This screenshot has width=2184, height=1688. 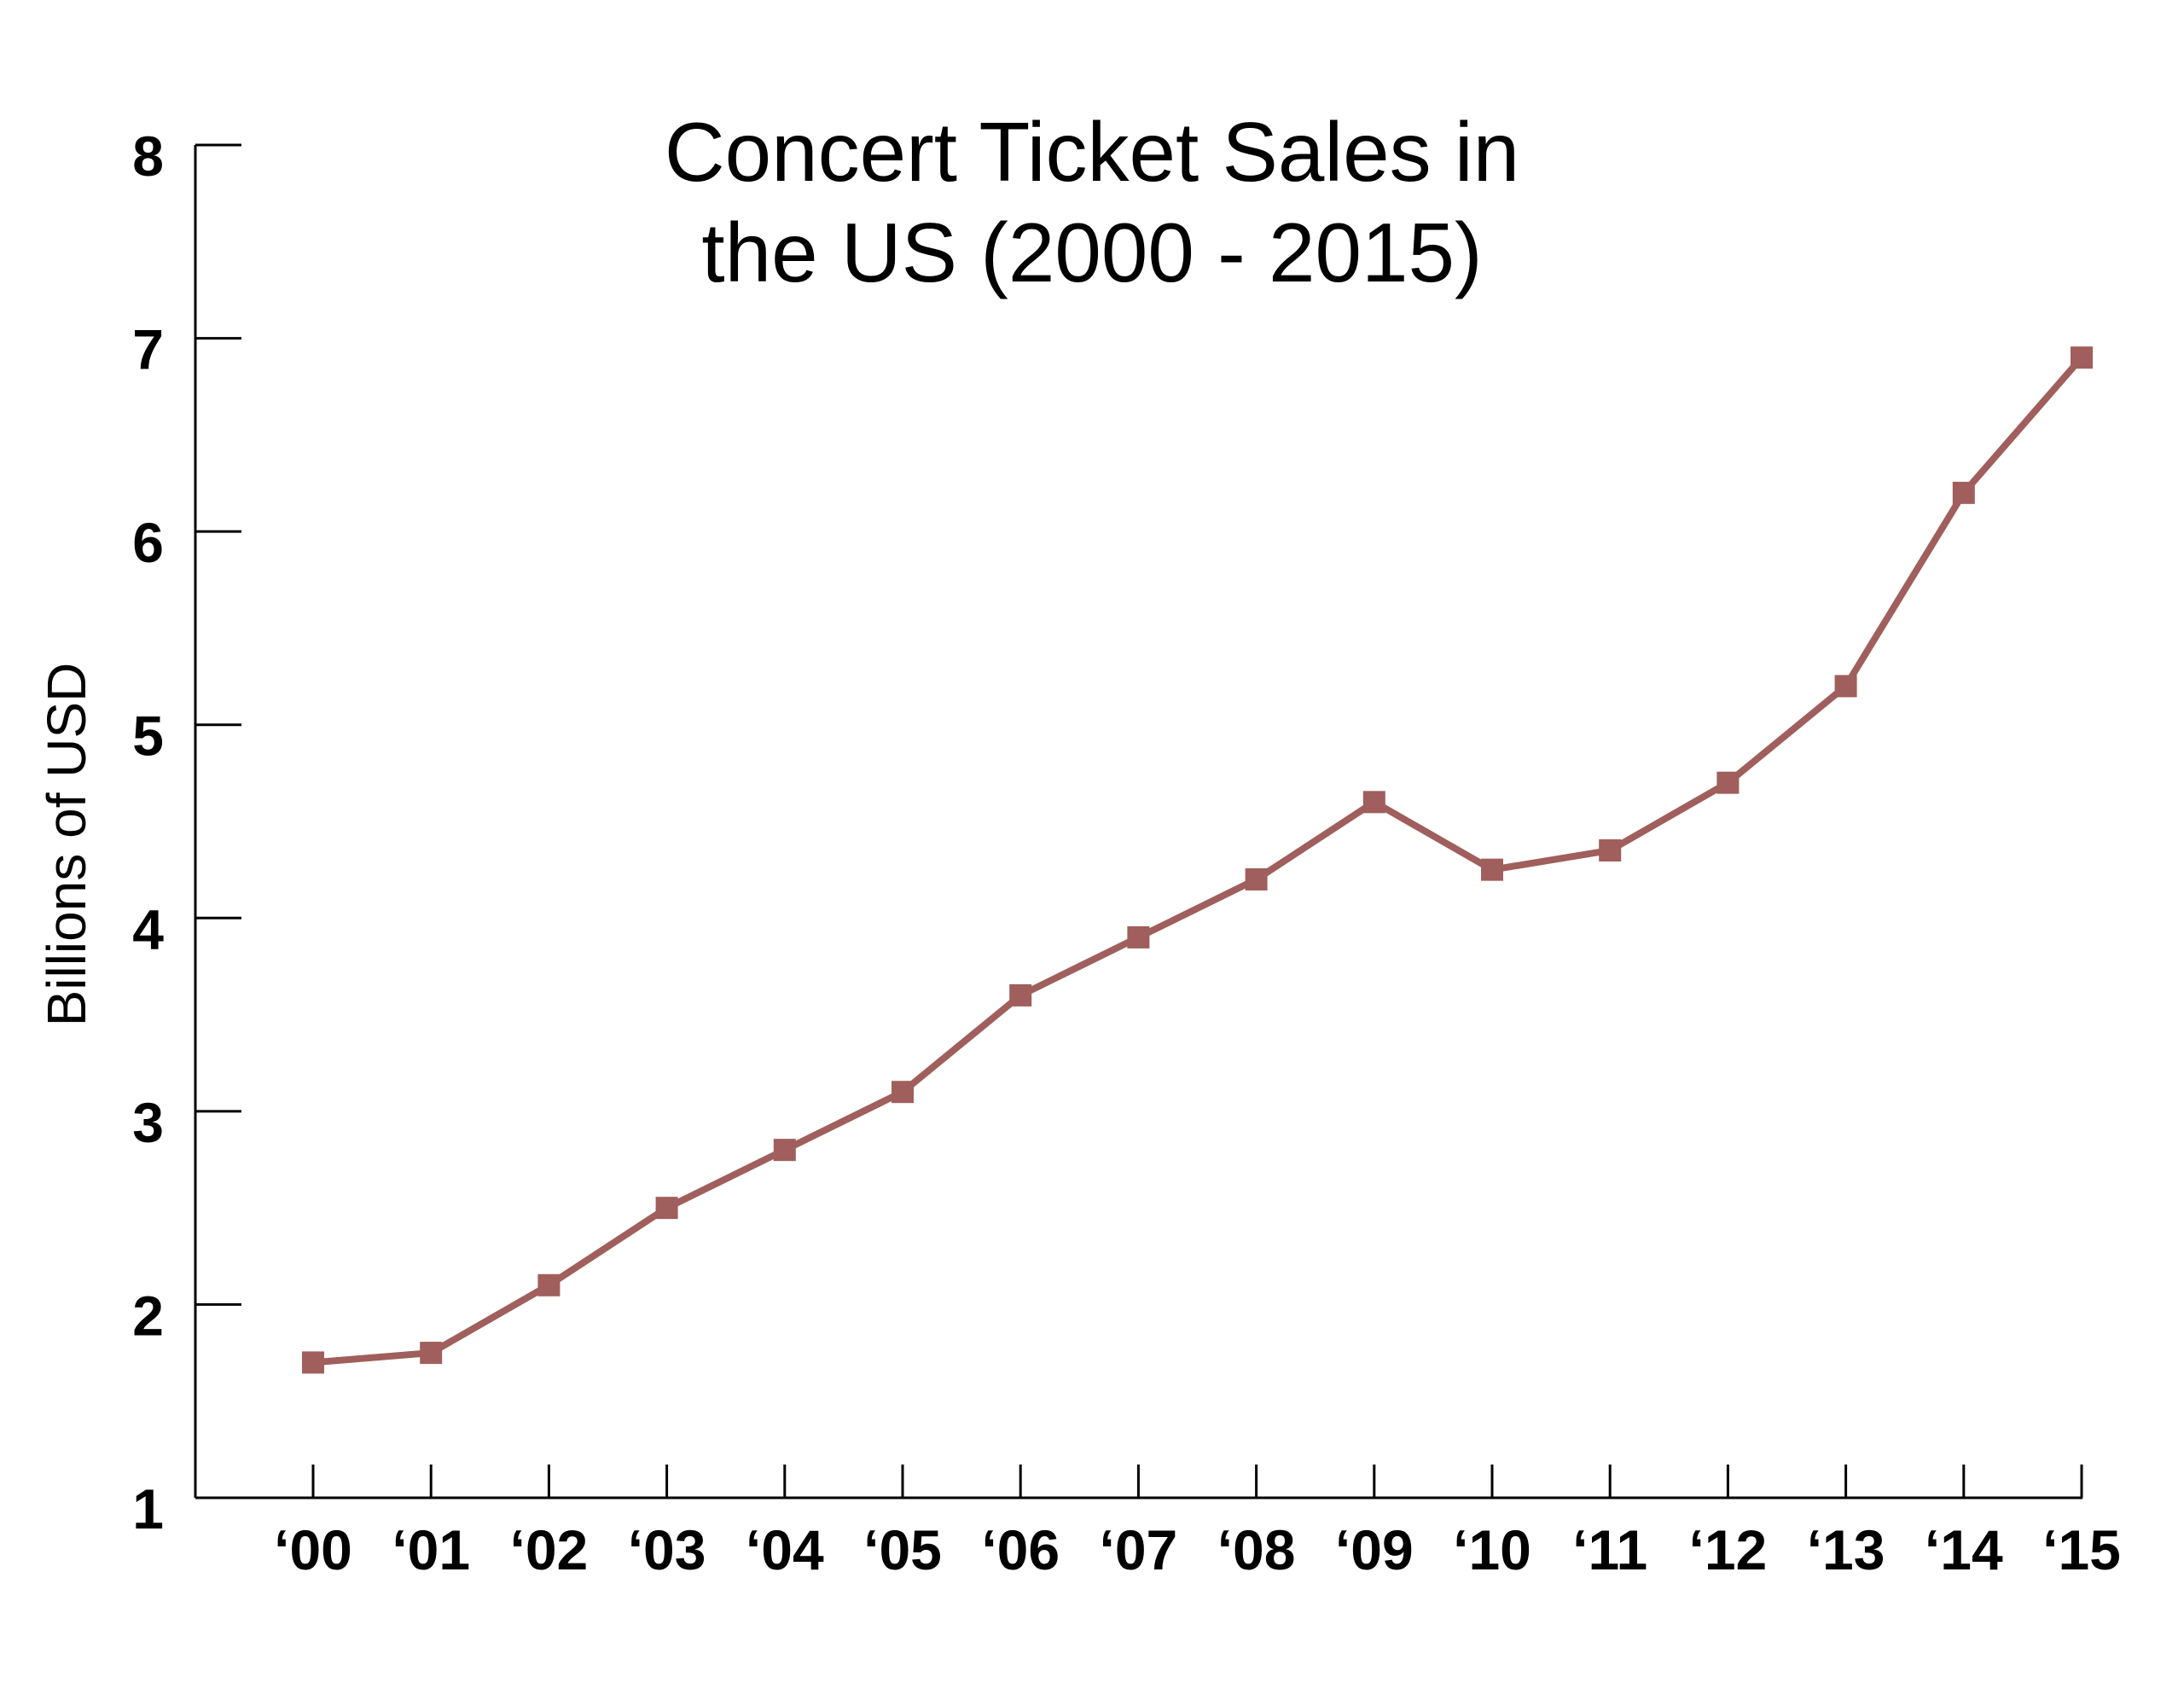 What do you see at coordinates (148, 736) in the screenshot?
I see `y-tick-label: 5` at bounding box center [148, 736].